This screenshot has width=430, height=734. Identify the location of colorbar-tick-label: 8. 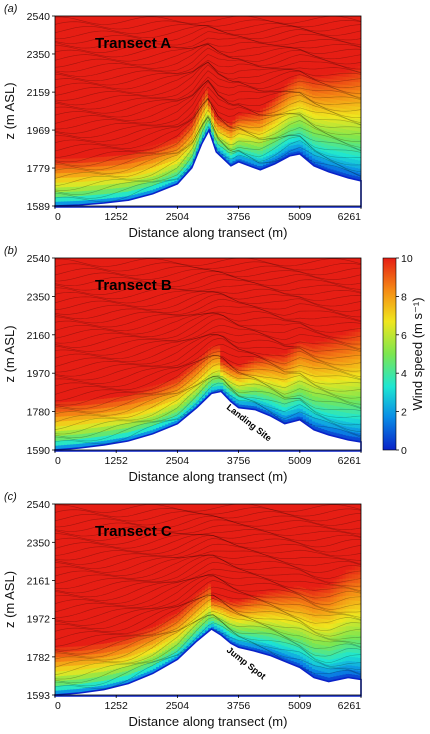
(404, 297).